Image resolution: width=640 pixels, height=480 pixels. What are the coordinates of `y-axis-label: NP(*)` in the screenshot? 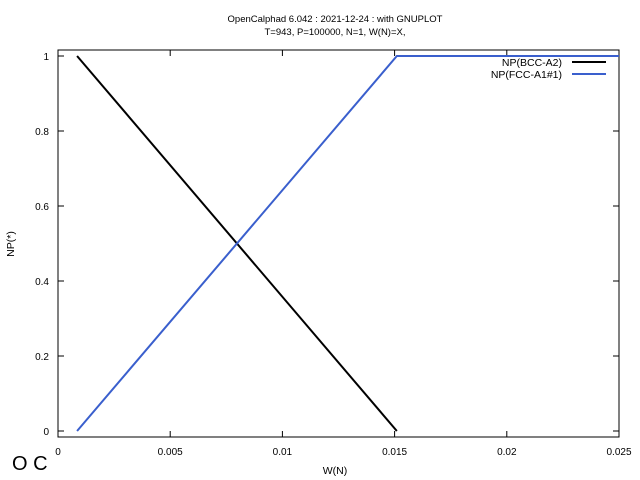 It's located at (11, 244).